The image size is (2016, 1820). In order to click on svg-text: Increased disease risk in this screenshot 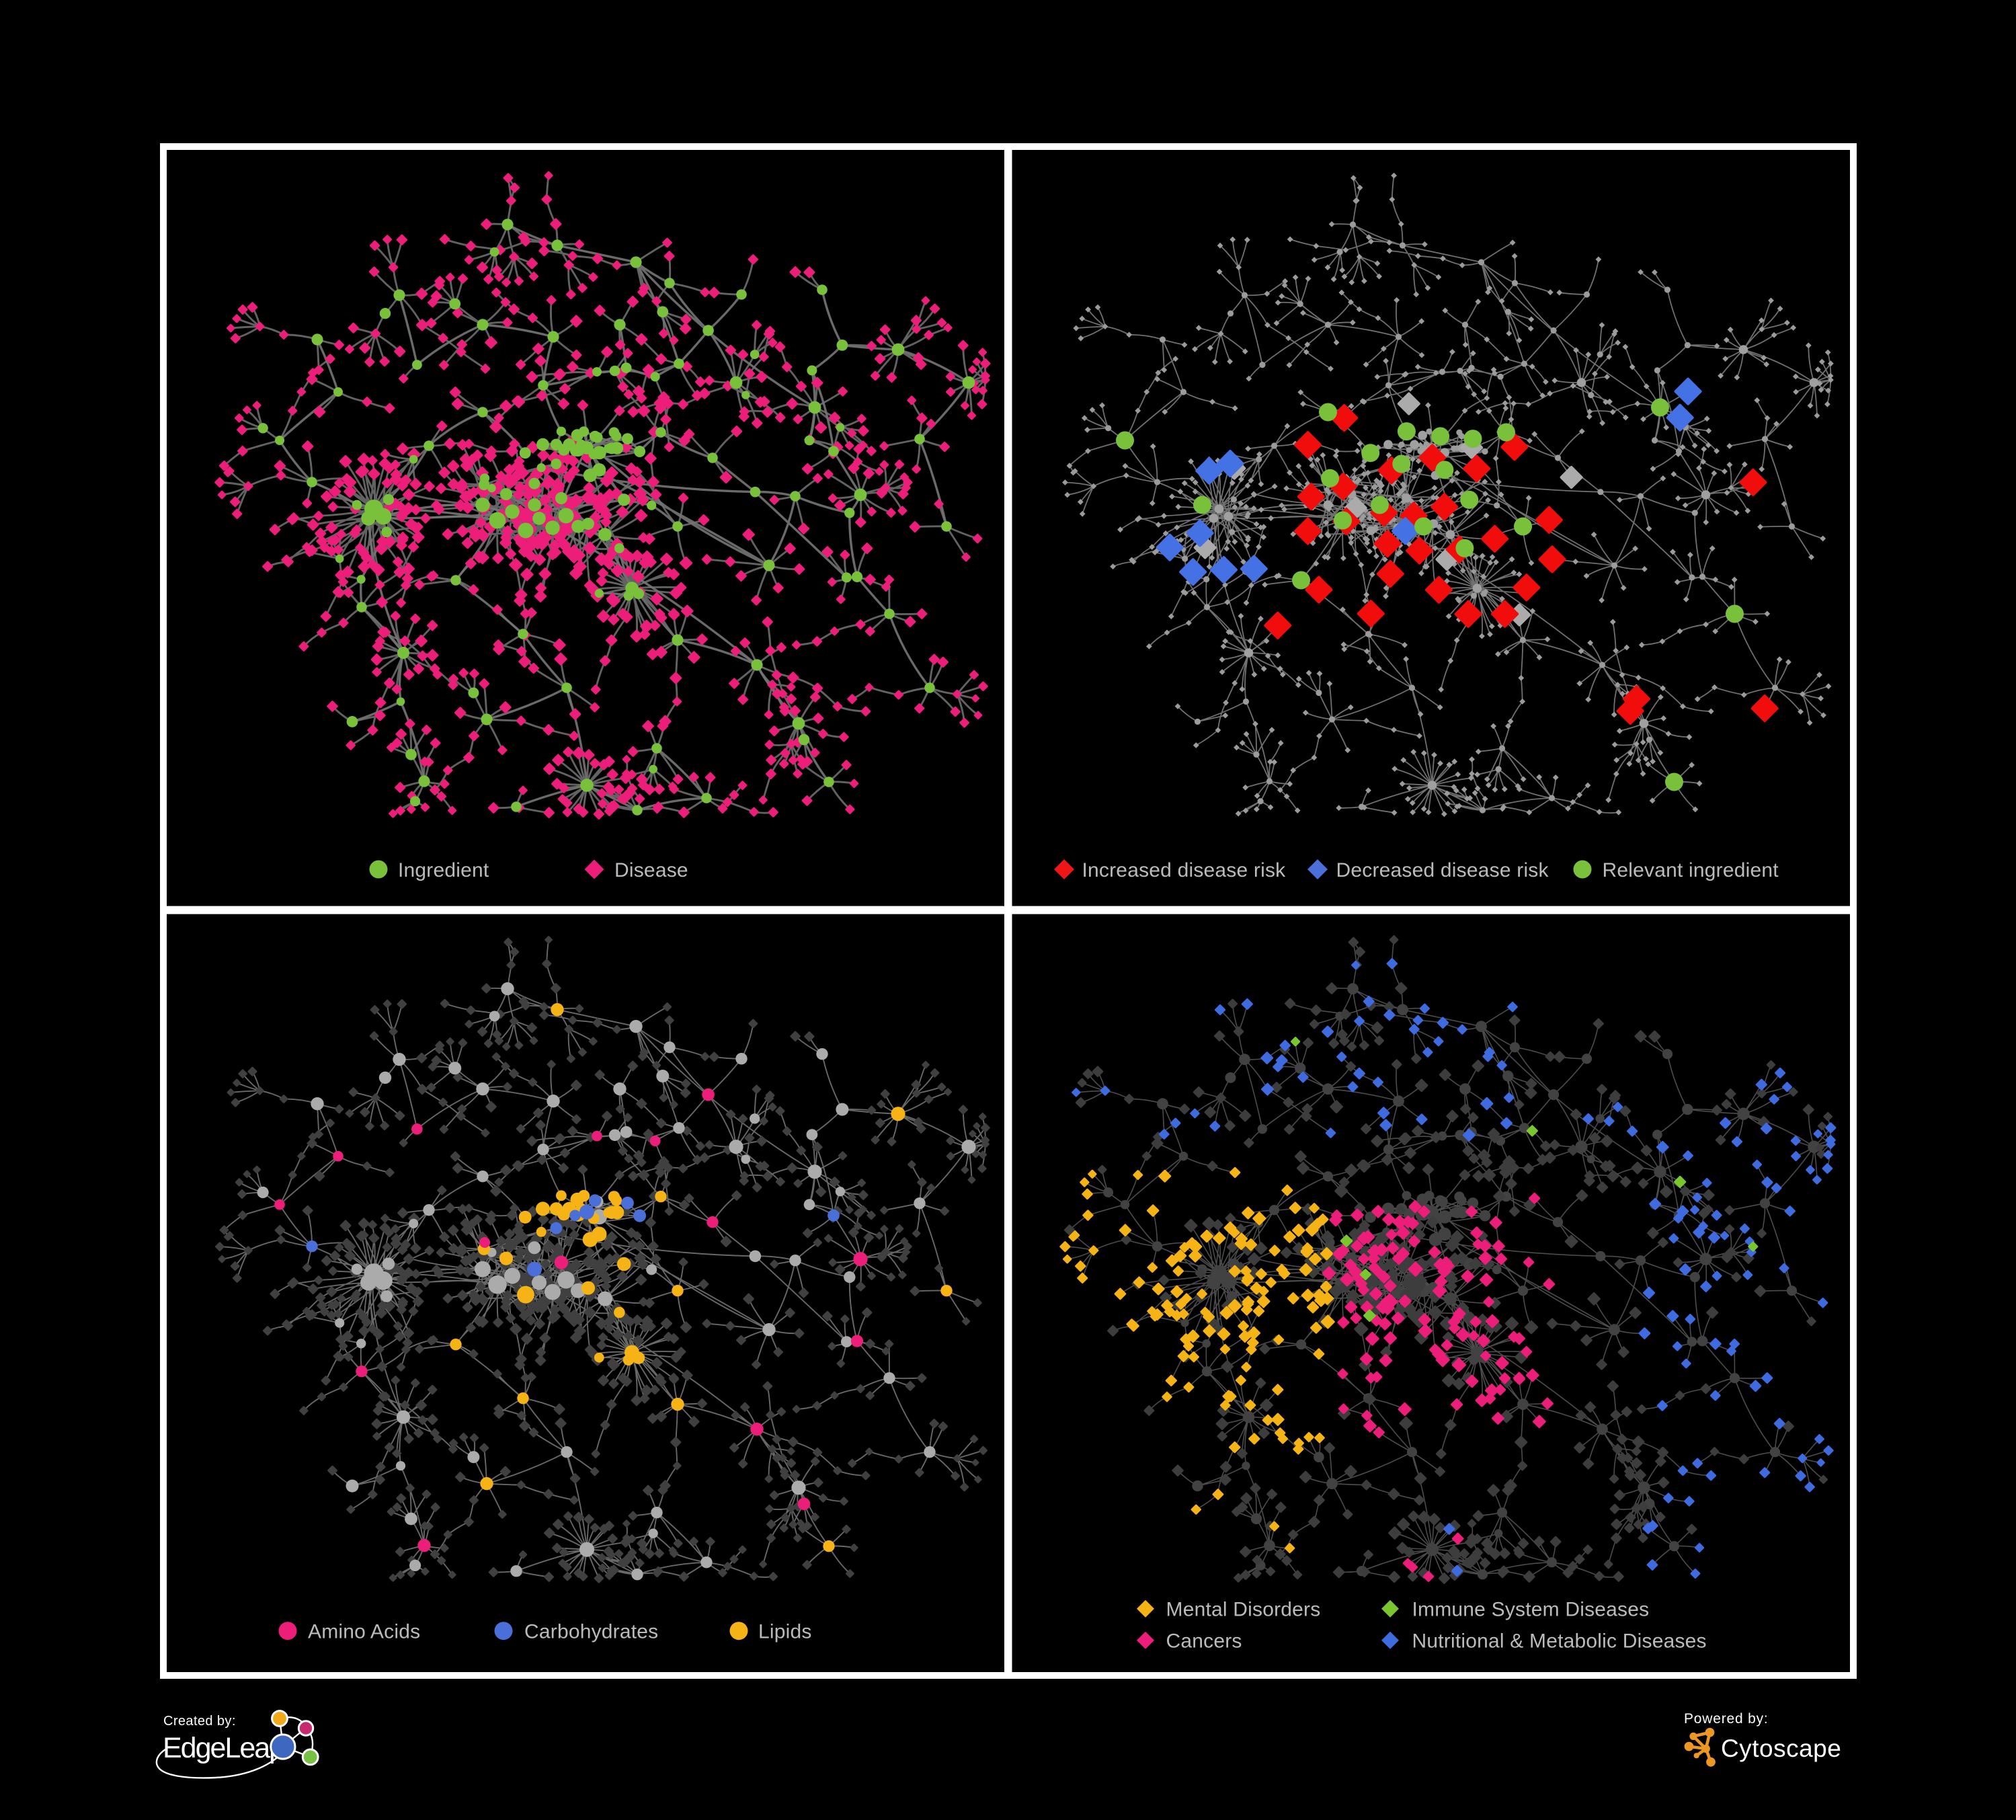, I will do `click(1184, 870)`.